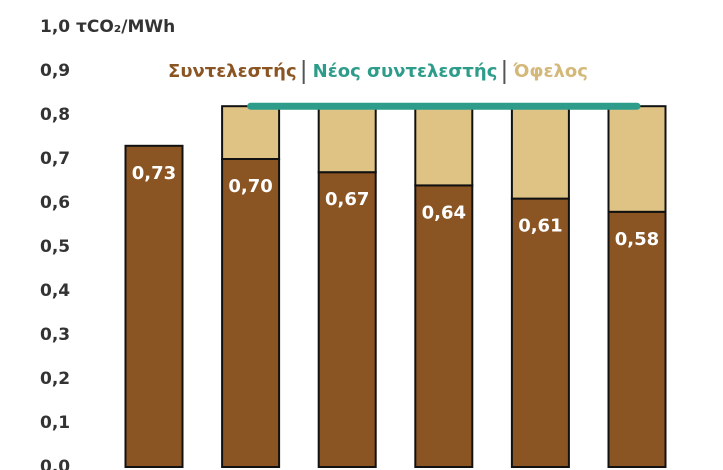 This screenshot has height=470, width=723. Describe the element at coordinates (55, 203) in the screenshot. I see `y-tick-label: 0,6` at that location.